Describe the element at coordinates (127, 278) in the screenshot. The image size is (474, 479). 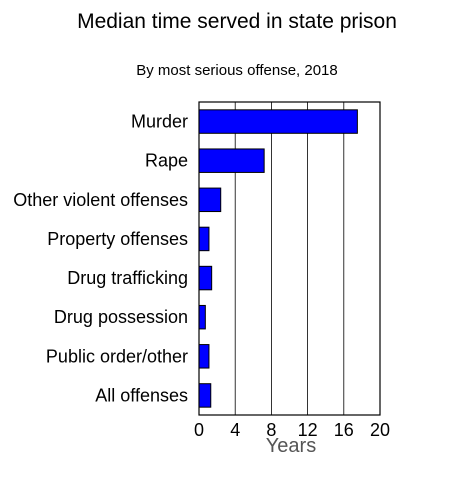
I see `category-label: Drug trafficking` at that location.